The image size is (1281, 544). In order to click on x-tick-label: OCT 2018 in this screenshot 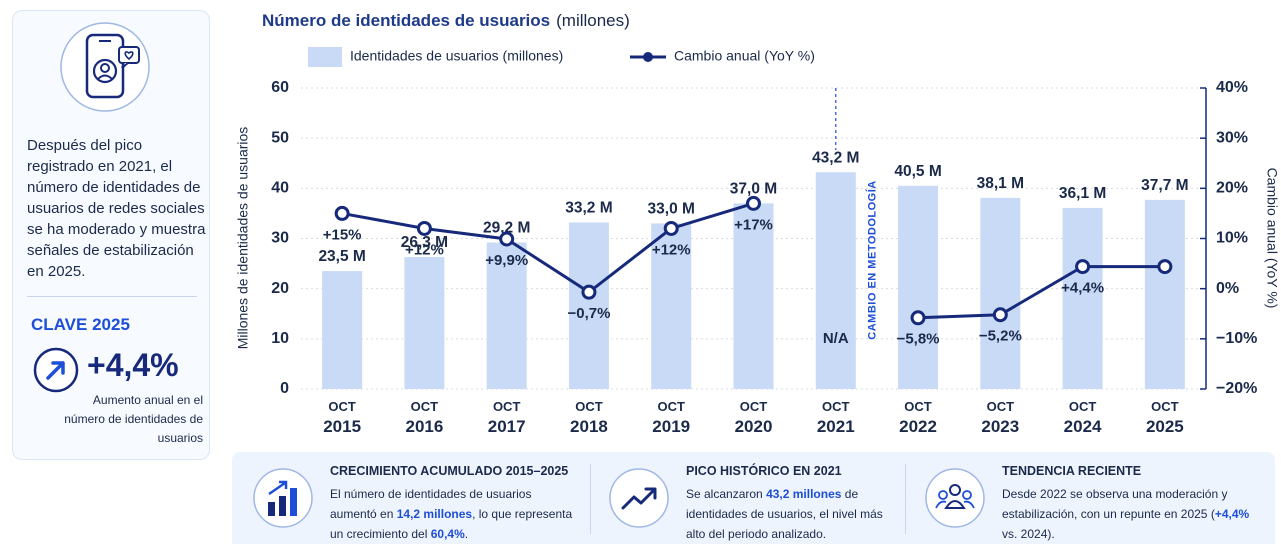, I will do `click(589, 417)`.